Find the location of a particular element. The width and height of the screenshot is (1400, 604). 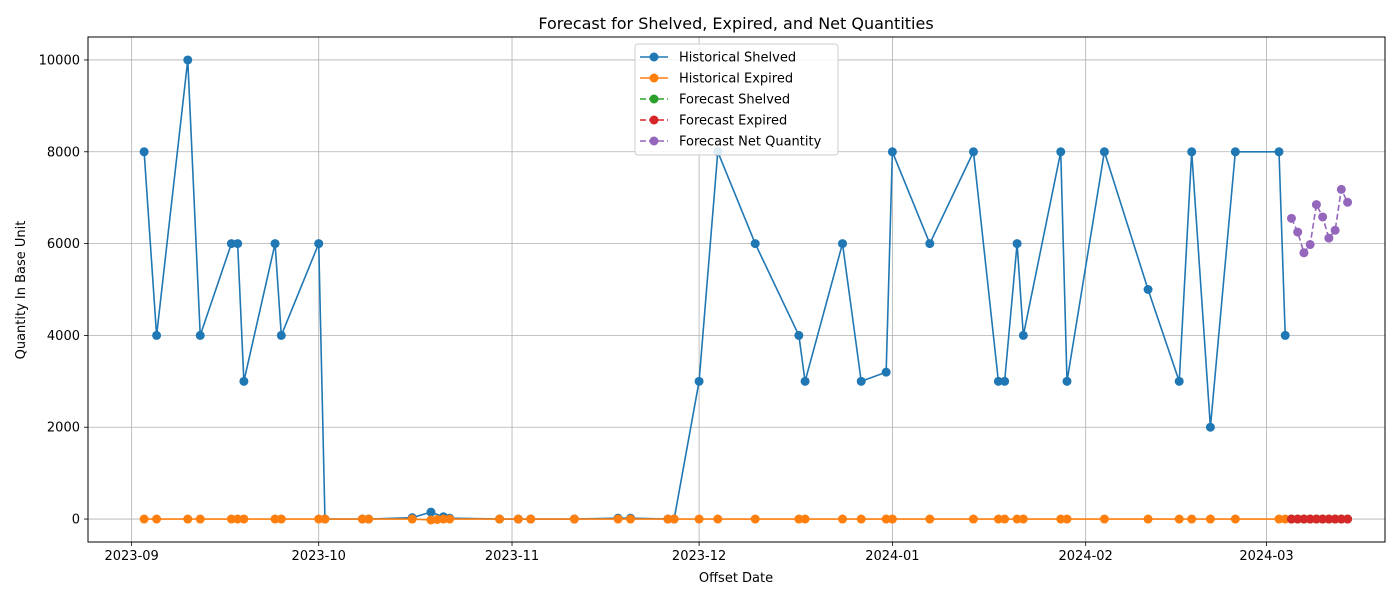

y-tick-label: 4000 is located at coordinates (63, 336).